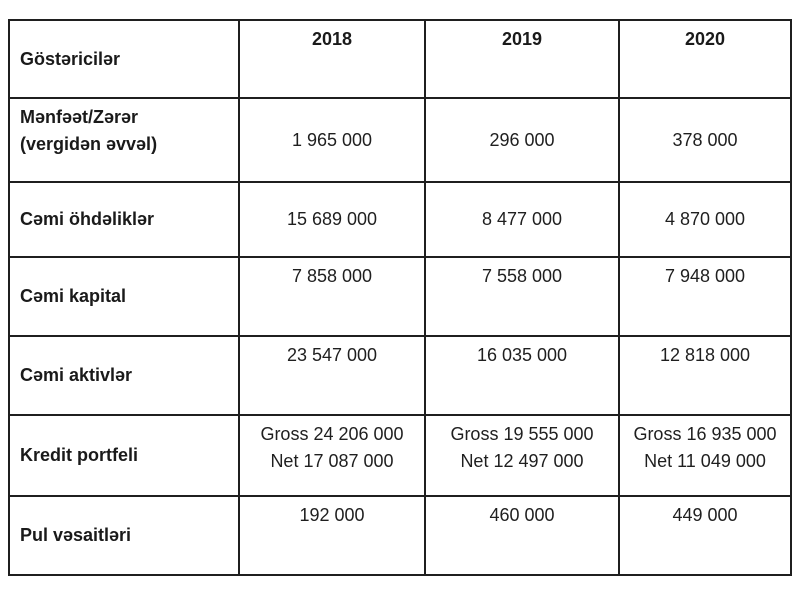 The height and width of the screenshot is (608, 800). What do you see at coordinates (522, 535) in the screenshot?
I see `cell-cash-funds-2019: 460 000` at bounding box center [522, 535].